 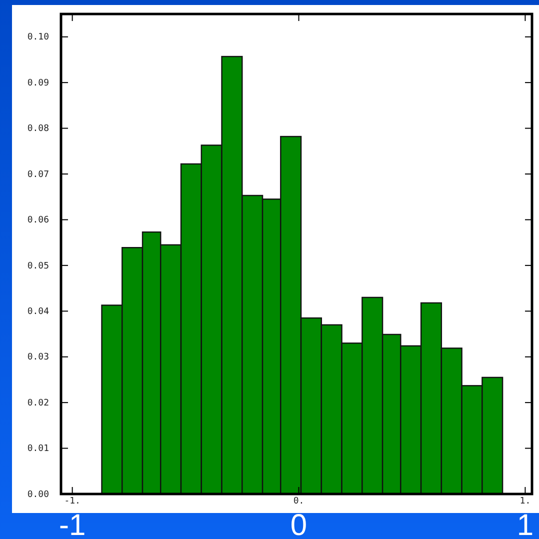 What do you see at coordinates (38, 449) in the screenshot?
I see `y-tick-label: 0.01` at bounding box center [38, 449].